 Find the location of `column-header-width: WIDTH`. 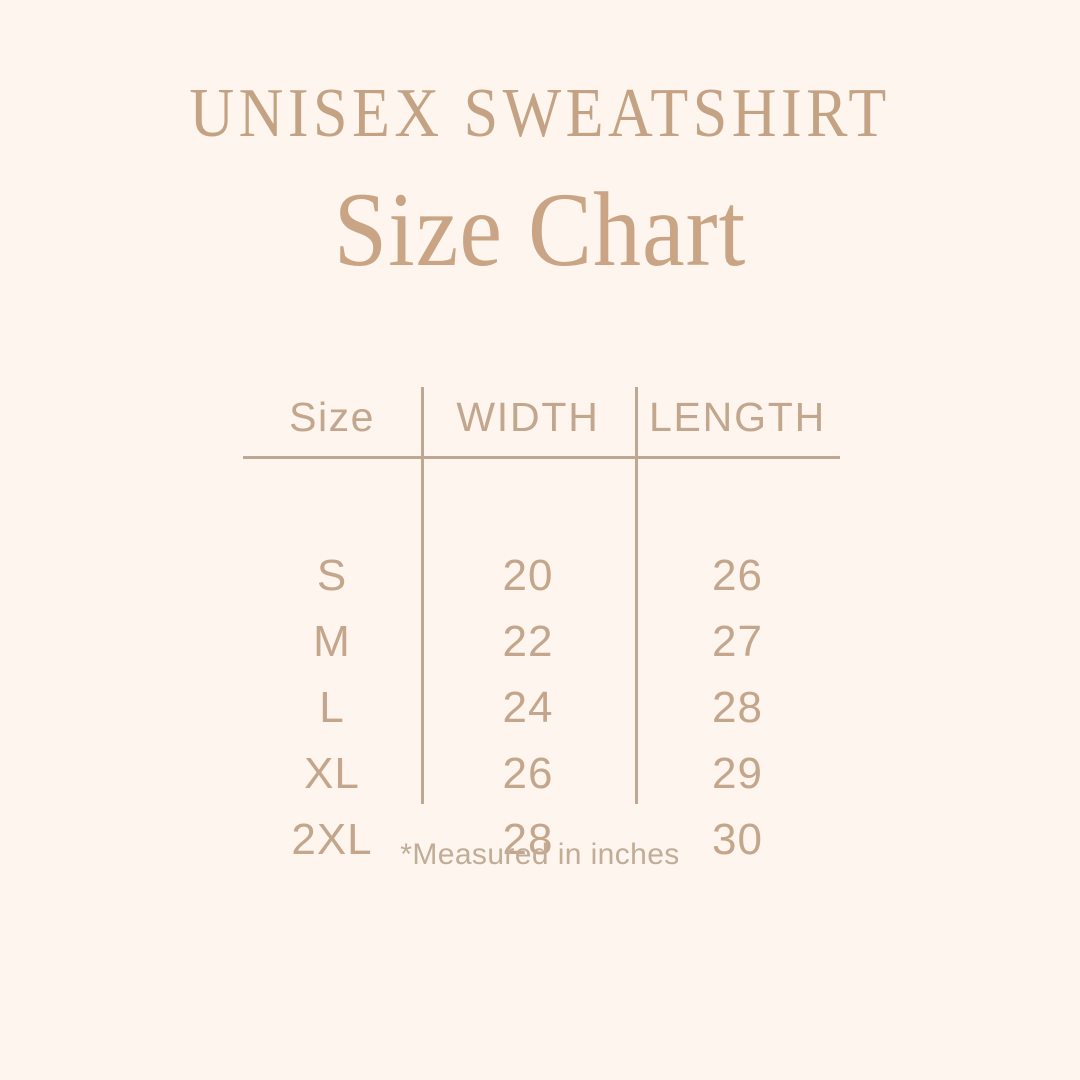

column-header-width: WIDTH is located at coordinates (528, 417).